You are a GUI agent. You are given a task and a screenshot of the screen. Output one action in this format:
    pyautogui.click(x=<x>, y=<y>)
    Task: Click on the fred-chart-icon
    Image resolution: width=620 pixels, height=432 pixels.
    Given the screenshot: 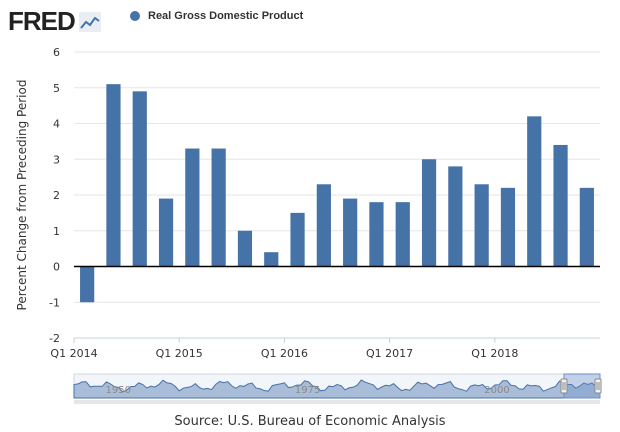 What is the action you would take?
    pyautogui.click(x=89, y=21)
    